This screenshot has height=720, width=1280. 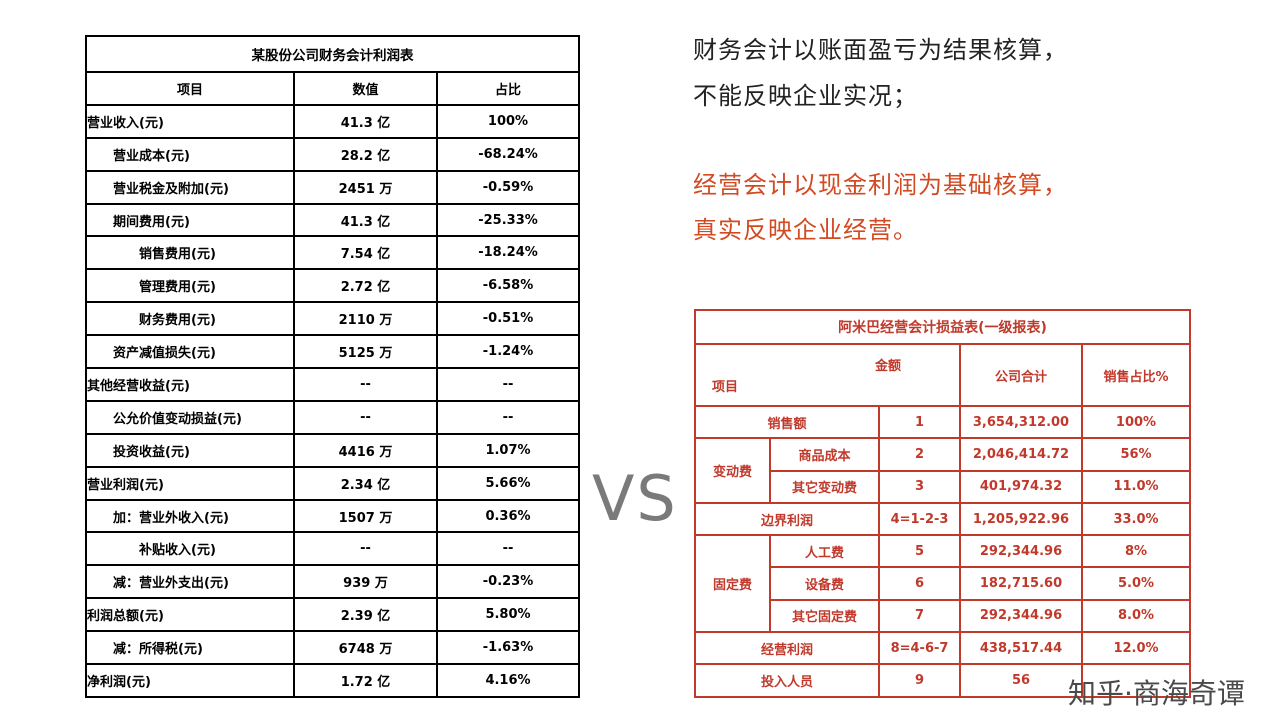 What do you see at coordinates (887, 366) in the screenshot?
I see `header-amount: 金额` at bounding box center [887, 366].